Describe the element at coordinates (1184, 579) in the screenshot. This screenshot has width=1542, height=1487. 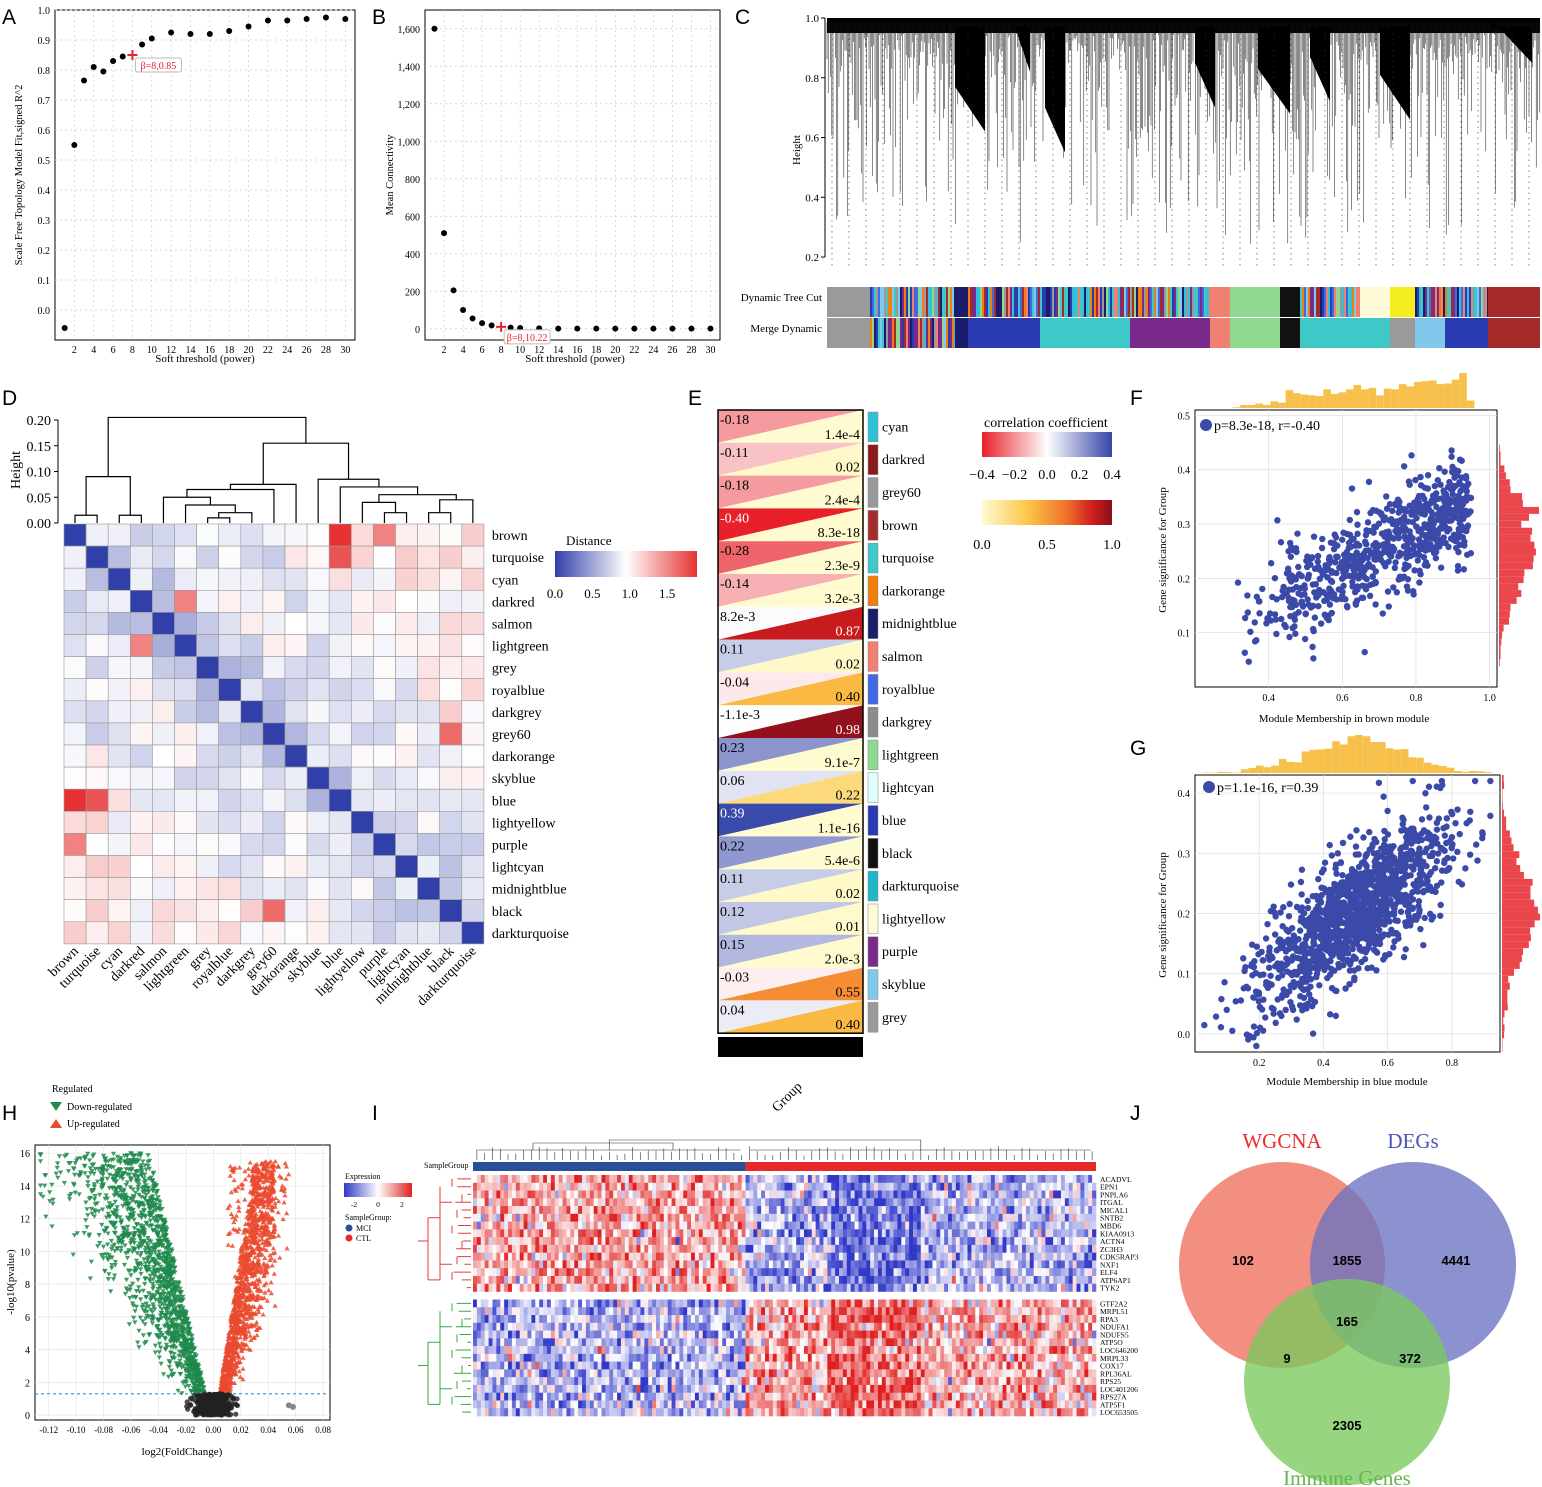
I see `panel-f-ytick-label: 0.2` at that location.